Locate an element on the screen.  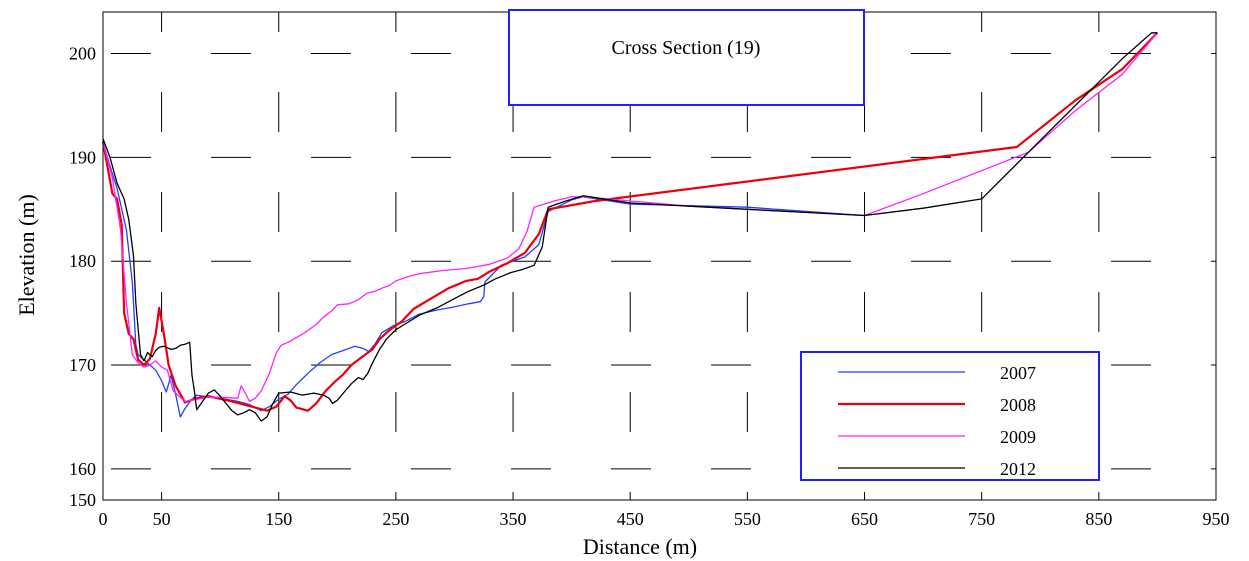
legend: 2007 2008 2009 2012 is located at coordinates (950, 416).